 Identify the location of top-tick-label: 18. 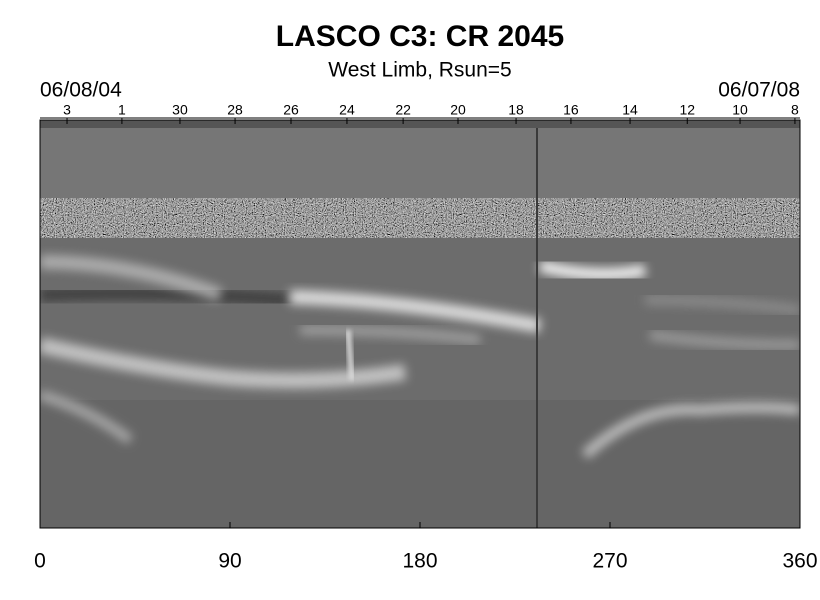
(516, 110).